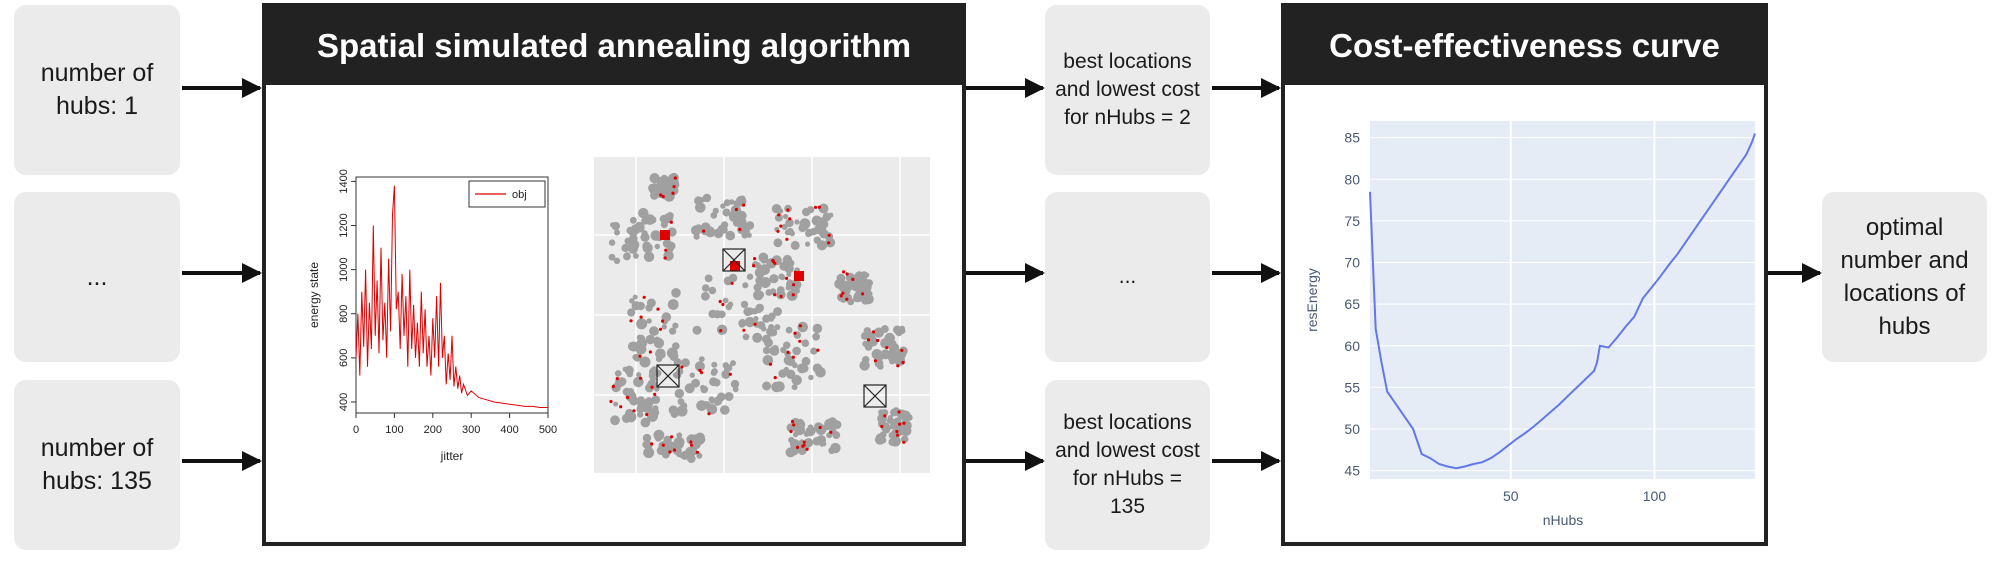 The height and width of the screenshot is (567, 2001). Describe the element at coordinates (344, 269) in the screenshot. I see `energy-y-tick-label: 1000` at that location.